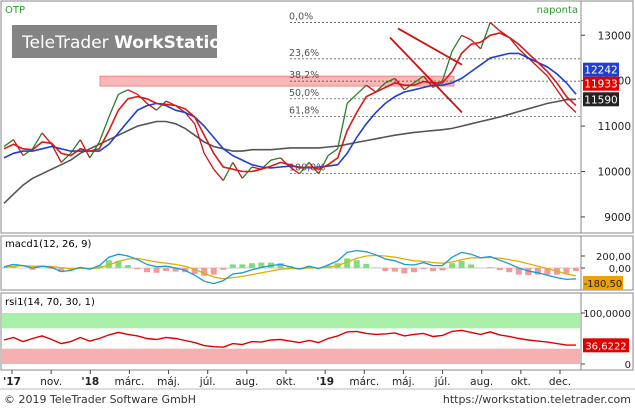  I want to click on rsi-oversold-zone, so click(291, 356).